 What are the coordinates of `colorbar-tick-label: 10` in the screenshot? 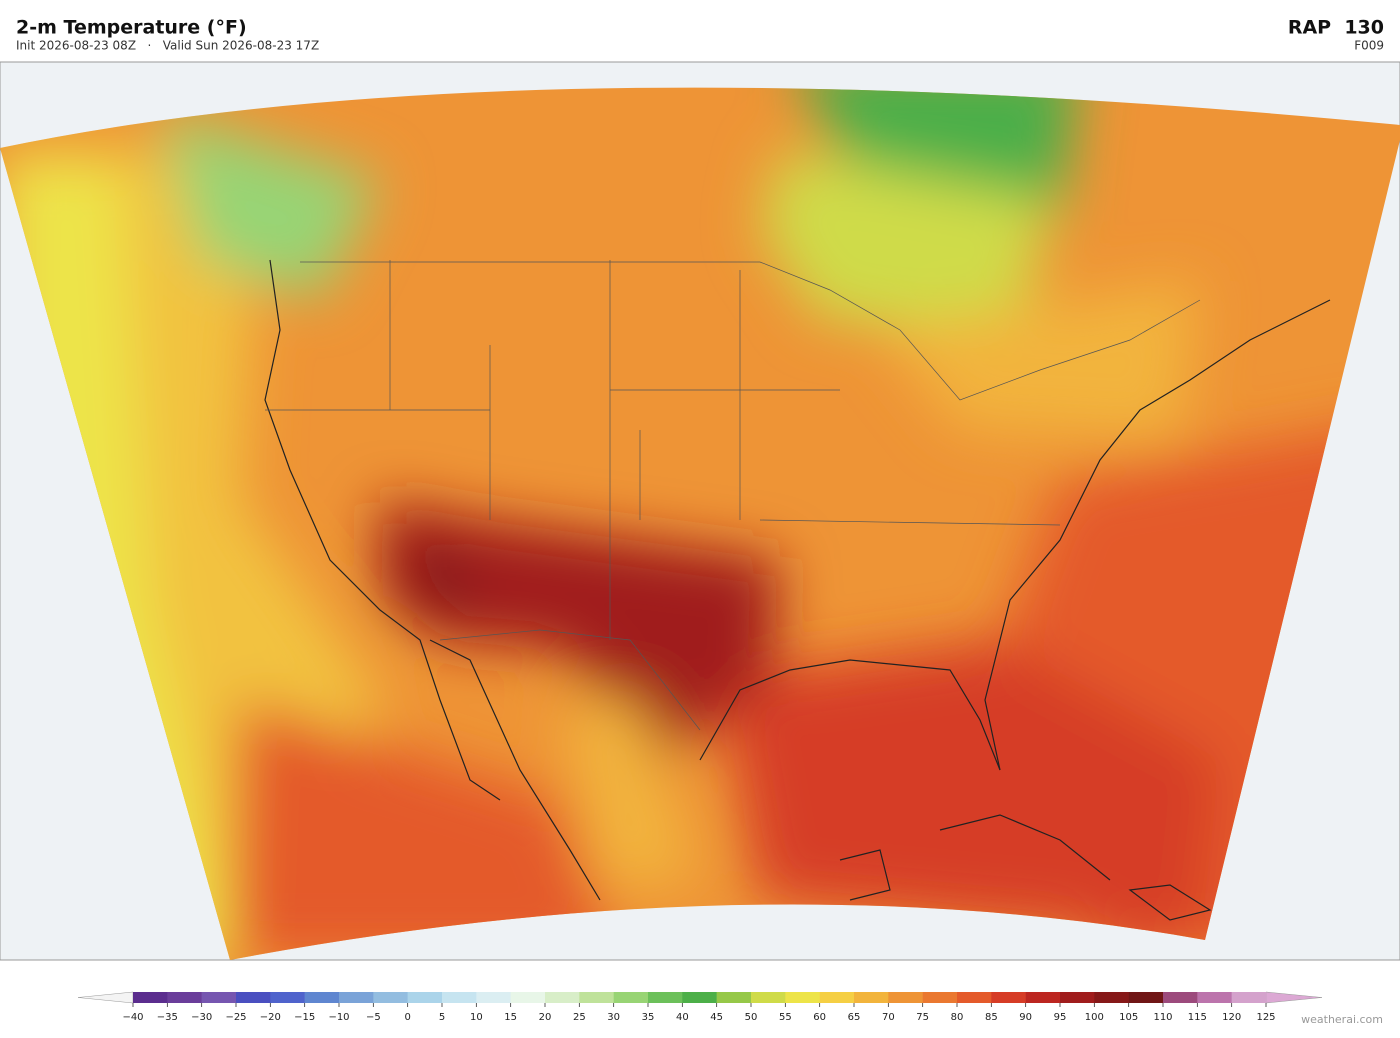 It's located at (476, 1017).